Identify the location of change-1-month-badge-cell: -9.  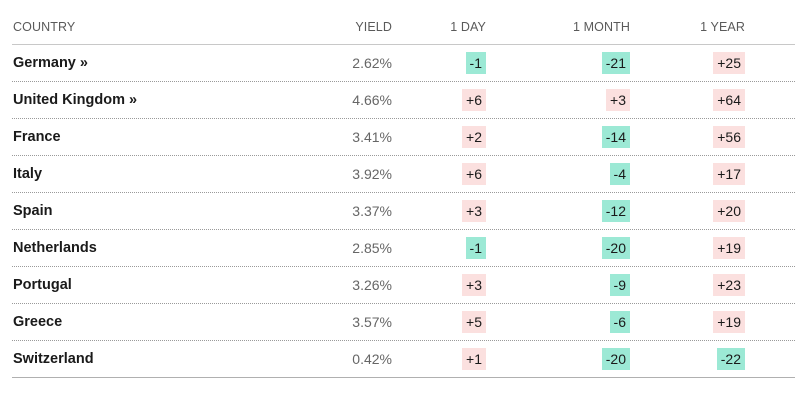
(619, 285).